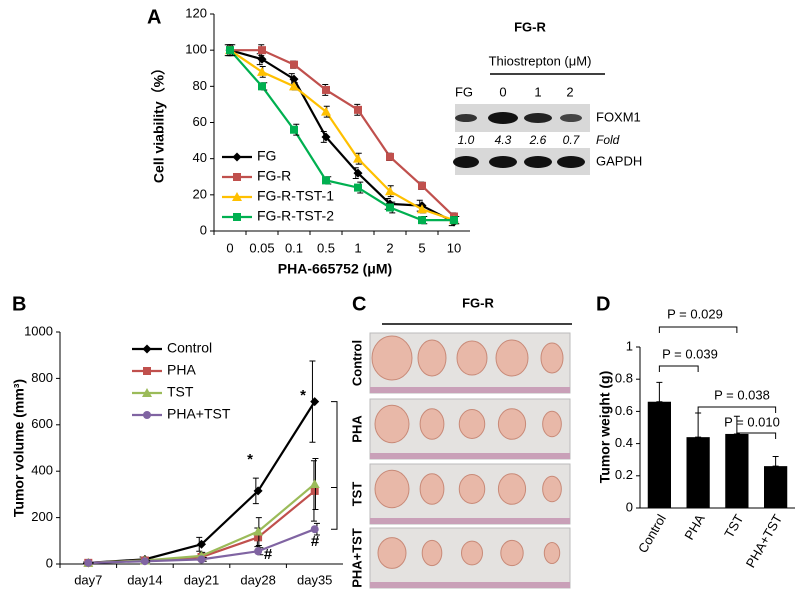 This screenshot has width=800, height=599. Describe the element at coordinates (274, 176) in the screenshot. I see `legend-label: FG-R` at that location.